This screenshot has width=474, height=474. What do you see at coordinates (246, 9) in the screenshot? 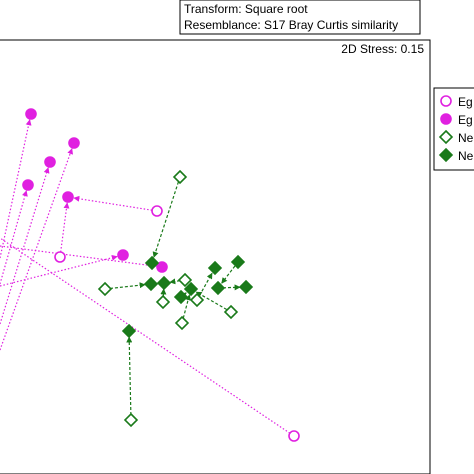
I see `transform-label: Transform: Square root` at bounding box center [246, 9].